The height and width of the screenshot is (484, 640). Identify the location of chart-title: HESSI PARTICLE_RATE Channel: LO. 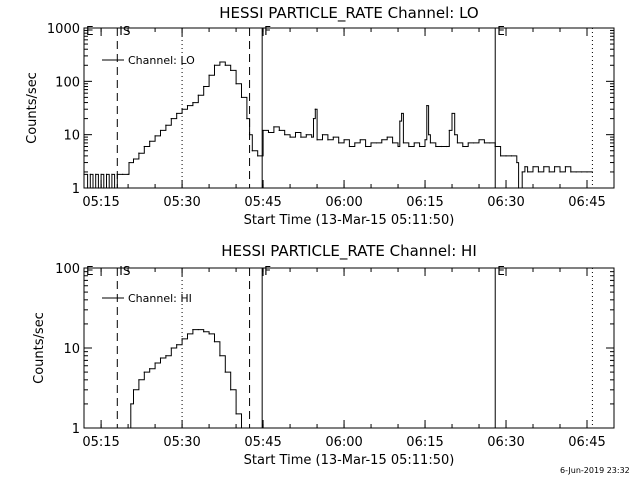
(348, 13).